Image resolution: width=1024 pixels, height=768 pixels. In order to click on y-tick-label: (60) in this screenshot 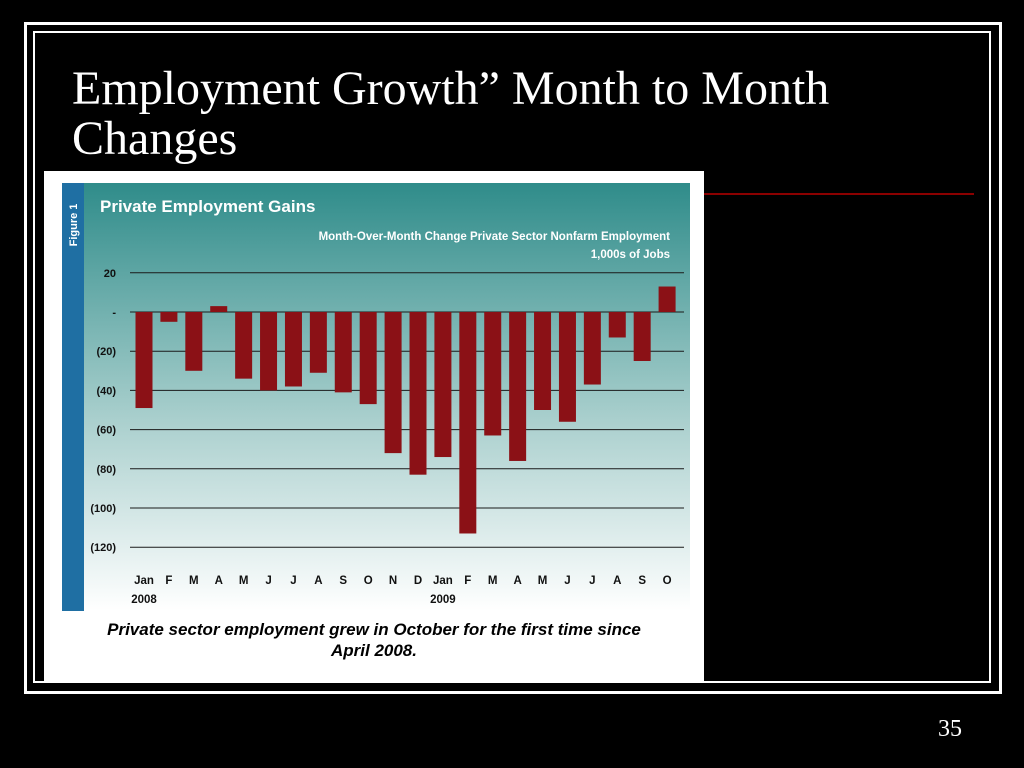, I will do `click(106, 431)`.